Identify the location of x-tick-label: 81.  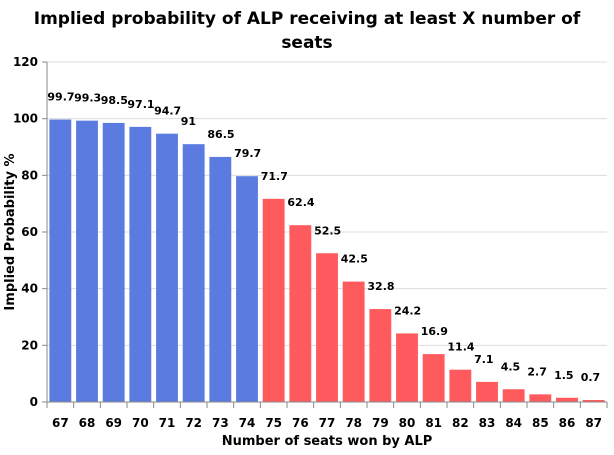
(433, 423).